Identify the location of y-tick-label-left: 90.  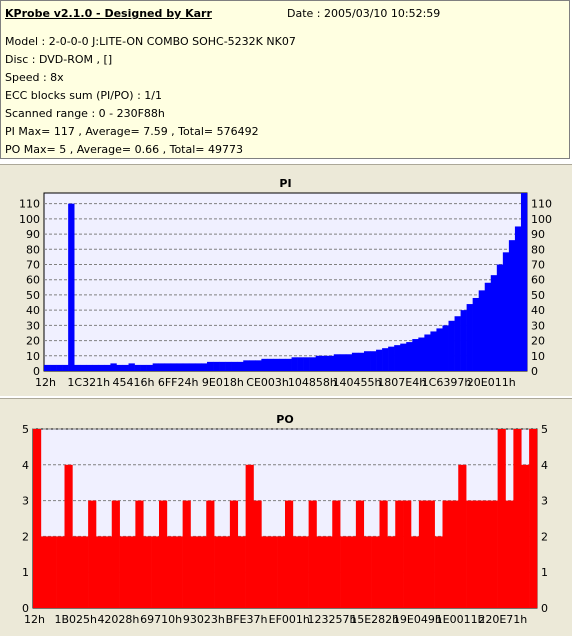
(33, 234).